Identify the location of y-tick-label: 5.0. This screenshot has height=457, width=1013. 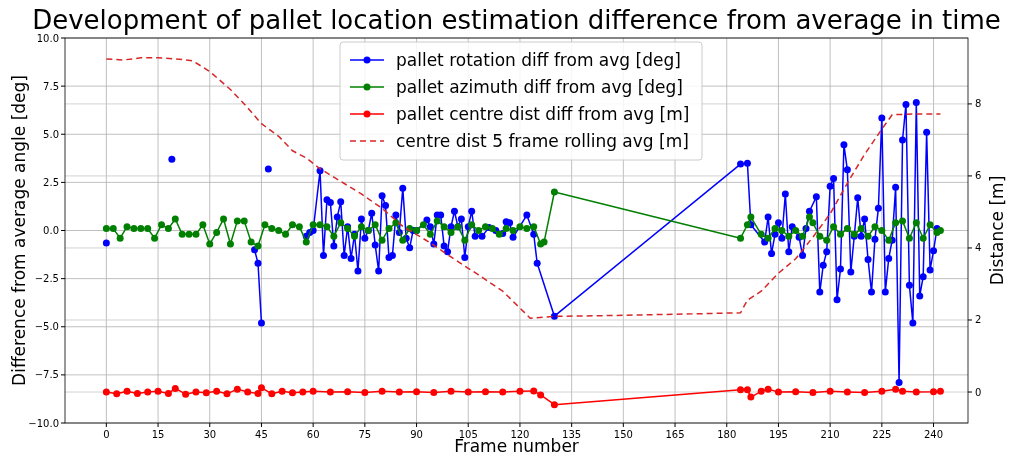
(51, 134).